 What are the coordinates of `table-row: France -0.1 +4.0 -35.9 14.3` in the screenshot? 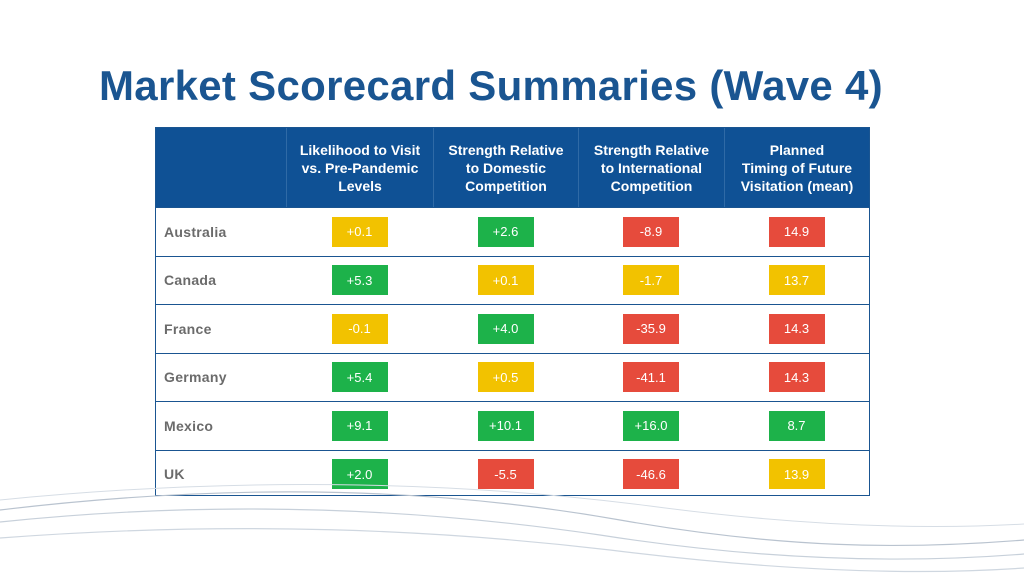 It's located at (512, 328).